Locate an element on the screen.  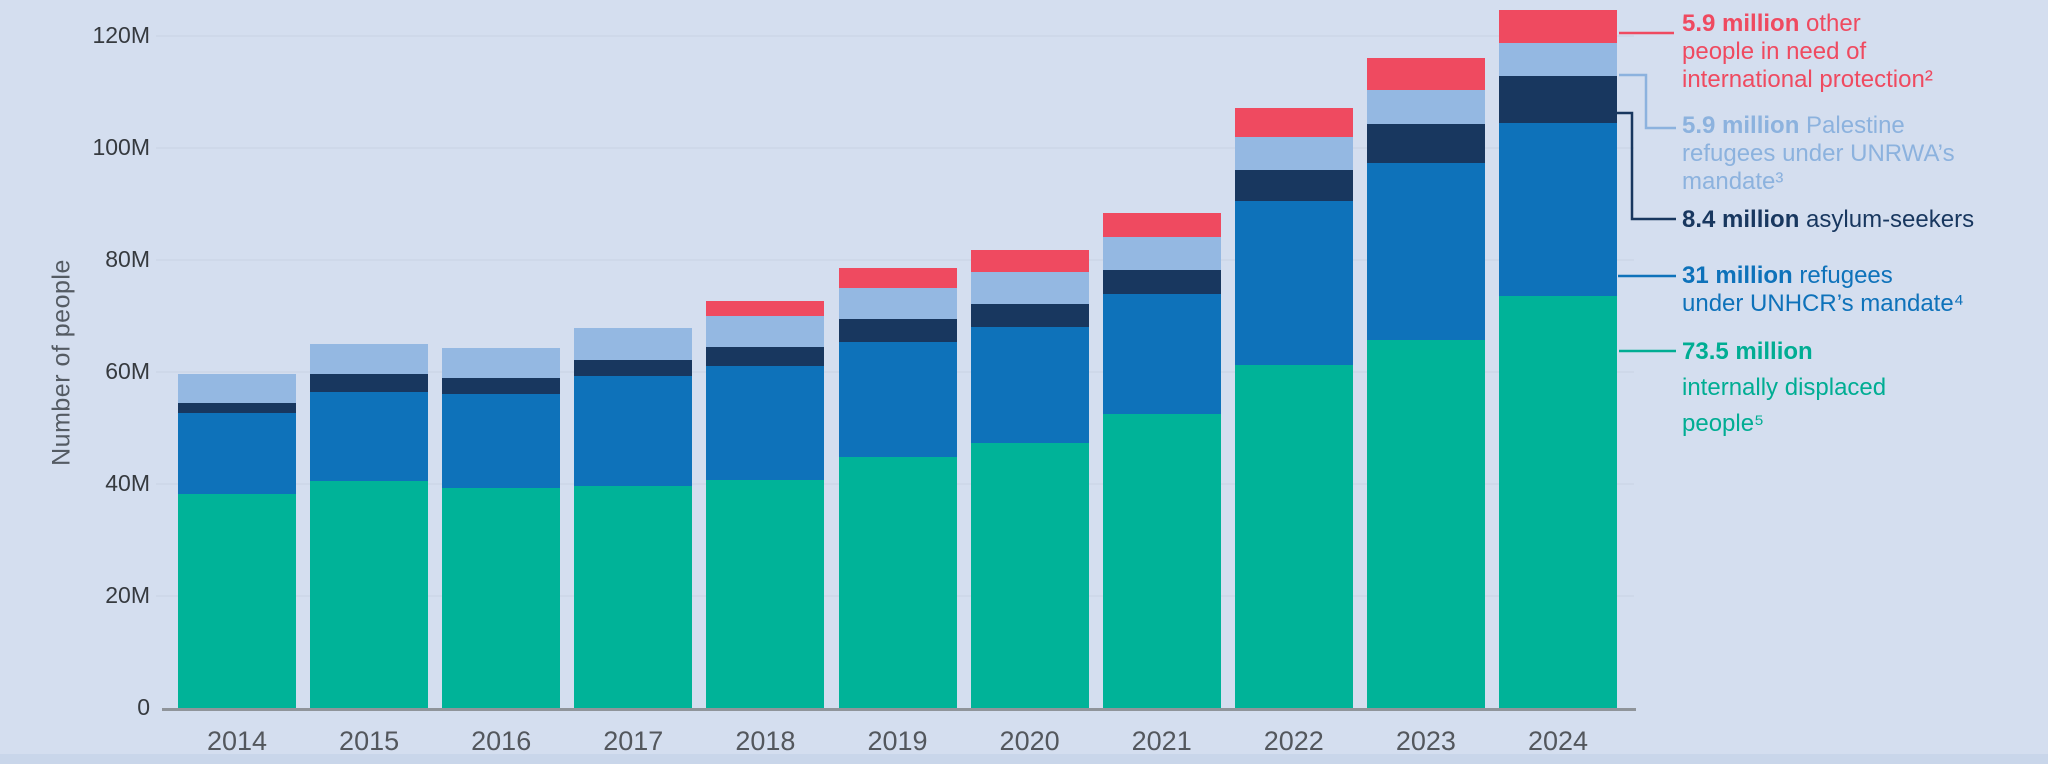
segment-internally-displaced-people-2016 is located at coordinates (501, 598).